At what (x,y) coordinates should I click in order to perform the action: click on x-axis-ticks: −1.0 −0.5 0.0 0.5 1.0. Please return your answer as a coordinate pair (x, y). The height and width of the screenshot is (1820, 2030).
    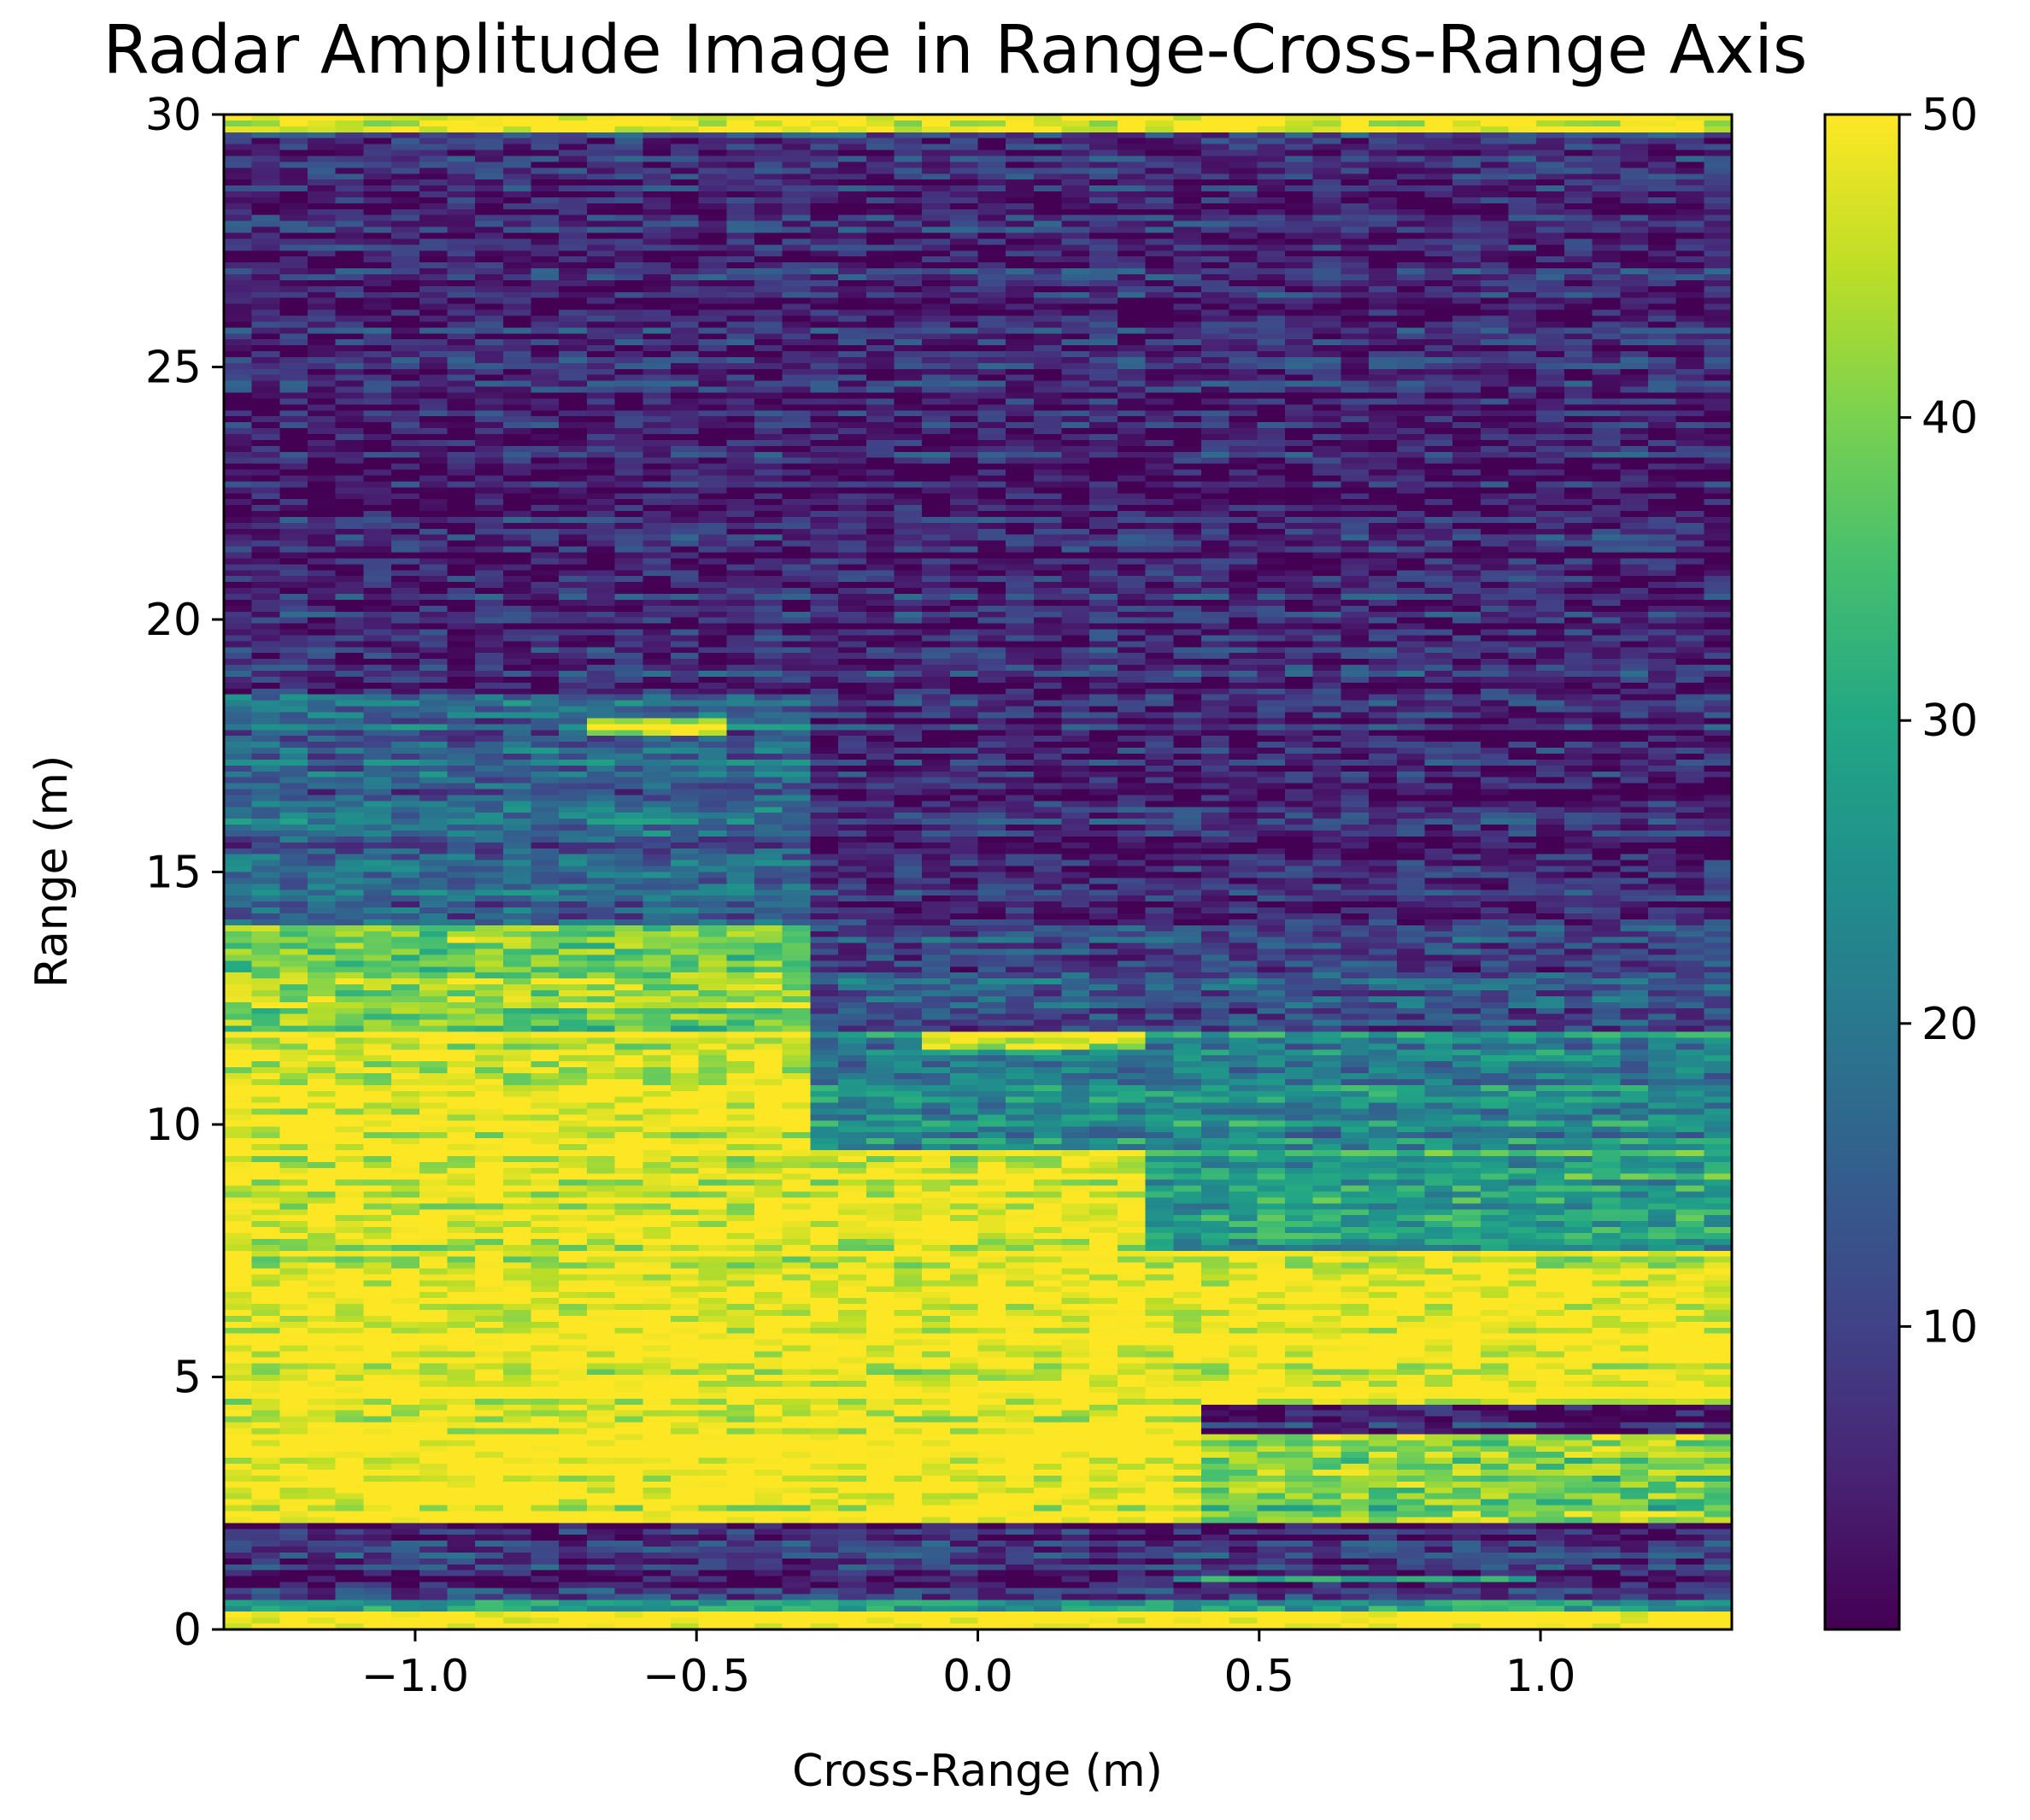
    Looking at the image, I should click on (968, 1665).